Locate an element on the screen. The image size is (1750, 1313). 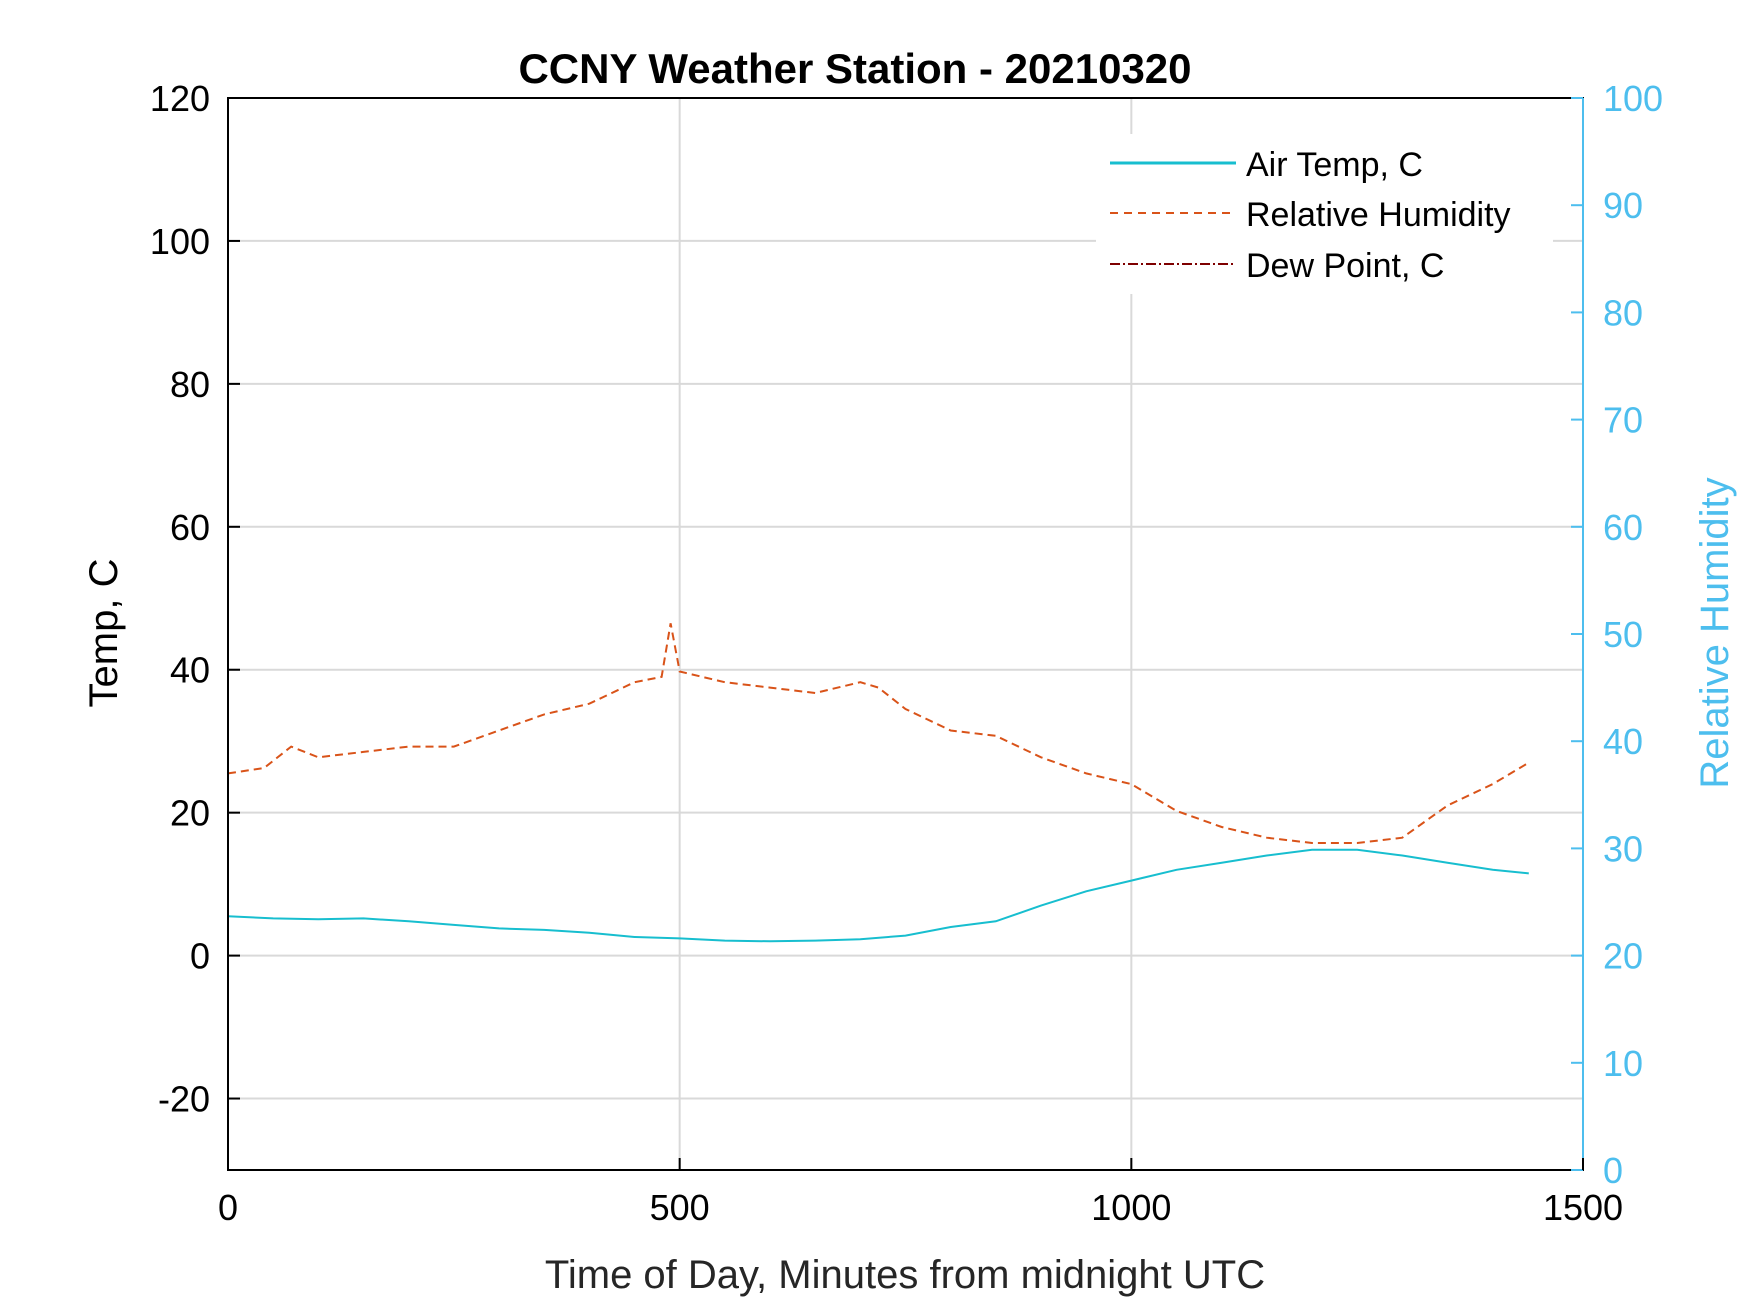
y-axis-label-right: Relative Humidity is located at coordinates (1715, 632).